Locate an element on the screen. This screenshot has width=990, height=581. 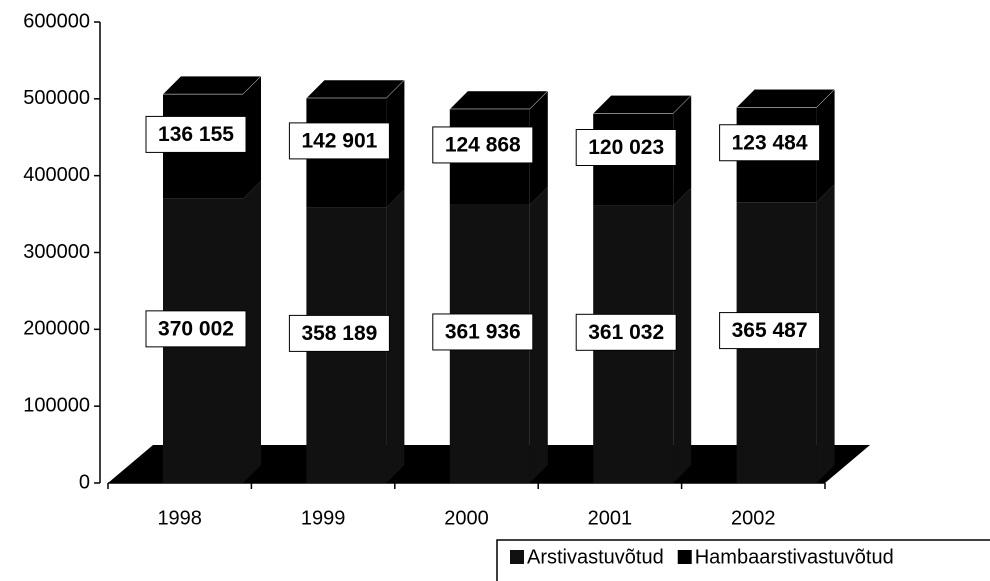
x-tick-label: 2000 is located at coordinates (466, 518).